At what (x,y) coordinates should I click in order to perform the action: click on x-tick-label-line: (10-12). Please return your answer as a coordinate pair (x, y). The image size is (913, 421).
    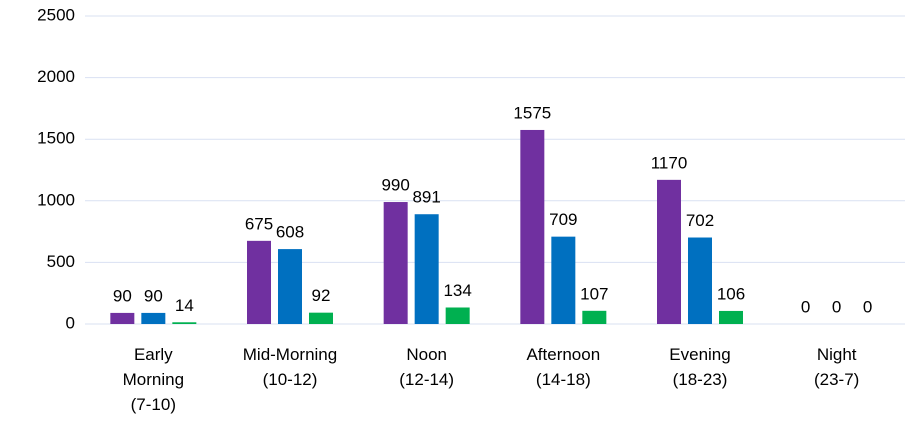
    Looking at the image, I should click on (290, 379).